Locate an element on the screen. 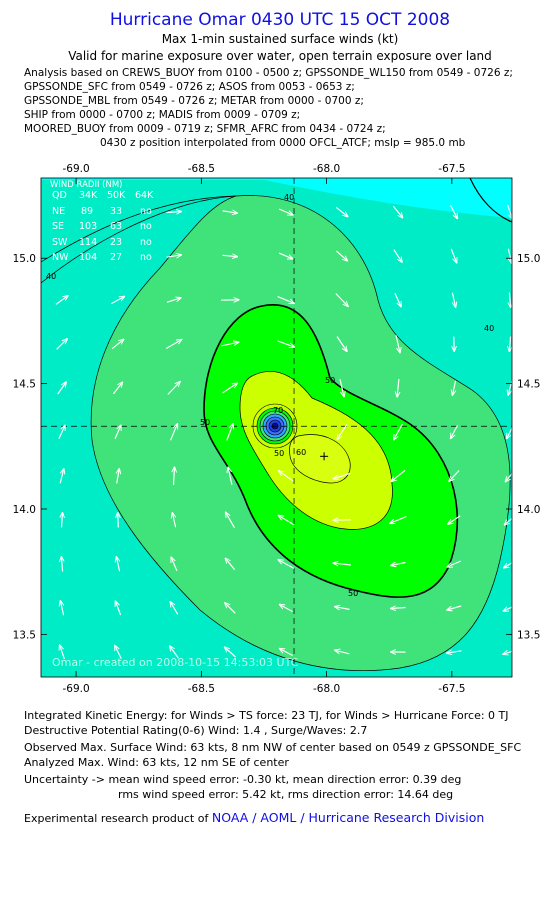 Image resolution: width=560 pixels, height=915 pixels. radii-cell: 89 is located at coordinates (87, 211).